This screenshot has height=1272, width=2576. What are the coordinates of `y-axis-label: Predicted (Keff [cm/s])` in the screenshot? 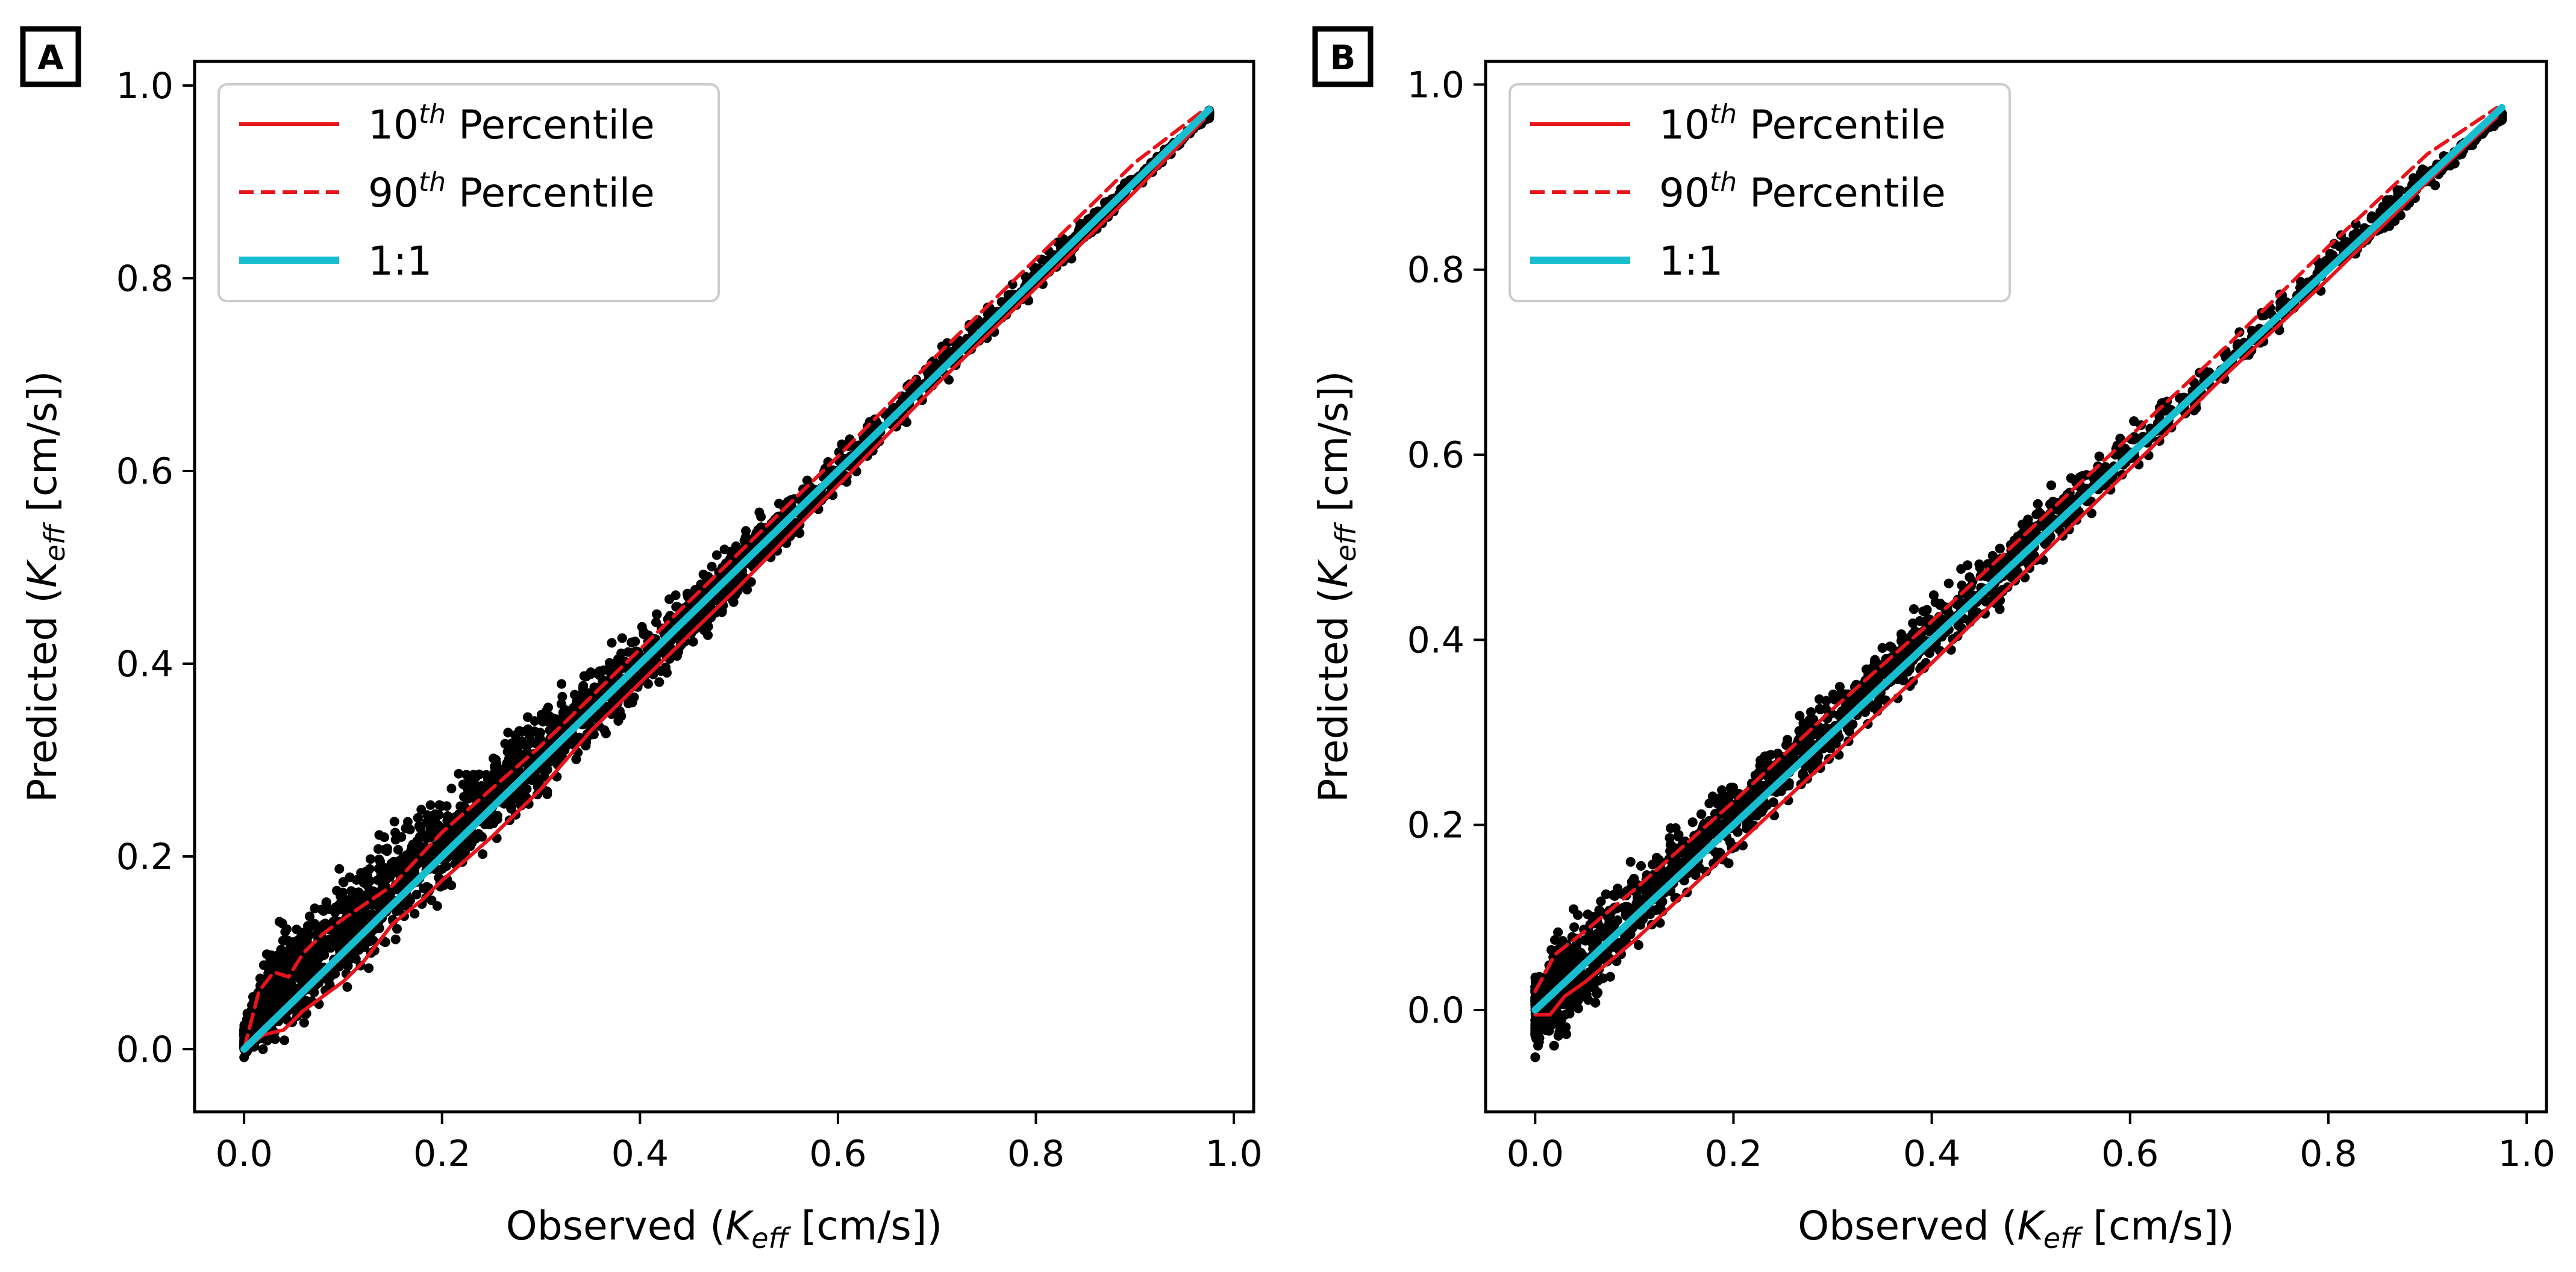 It's located at (45, 587).